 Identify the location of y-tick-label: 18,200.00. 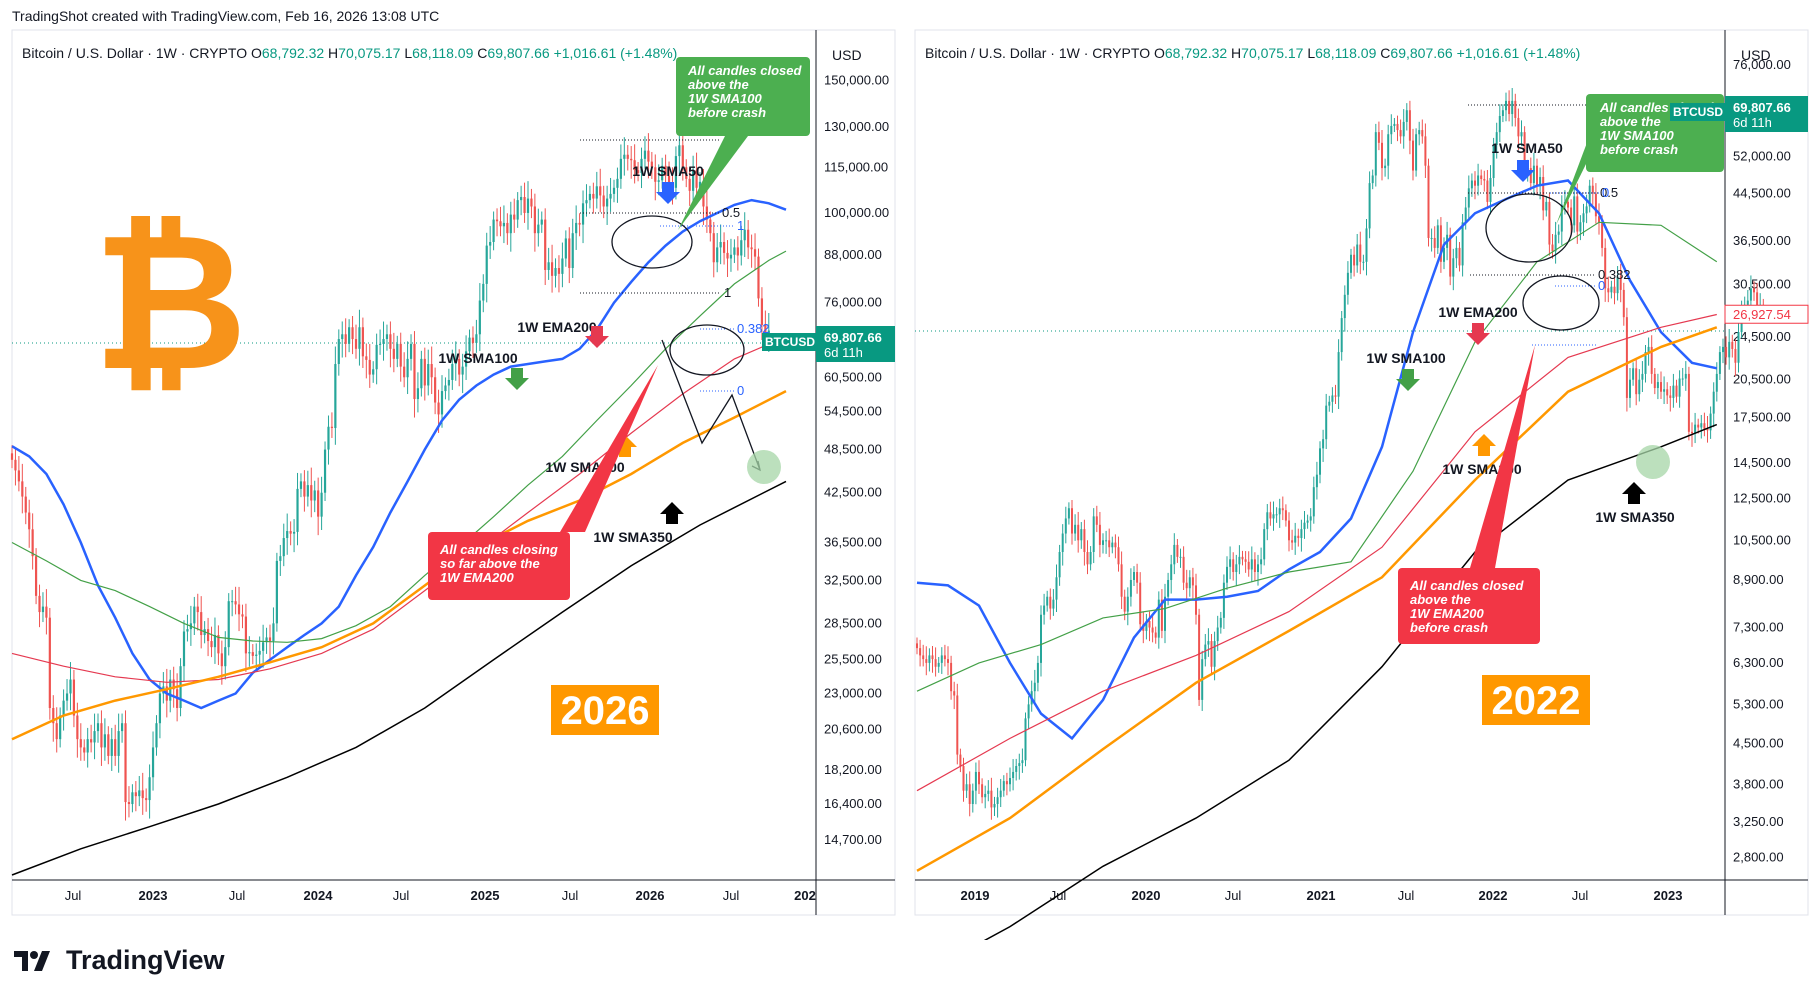
(853, 769).